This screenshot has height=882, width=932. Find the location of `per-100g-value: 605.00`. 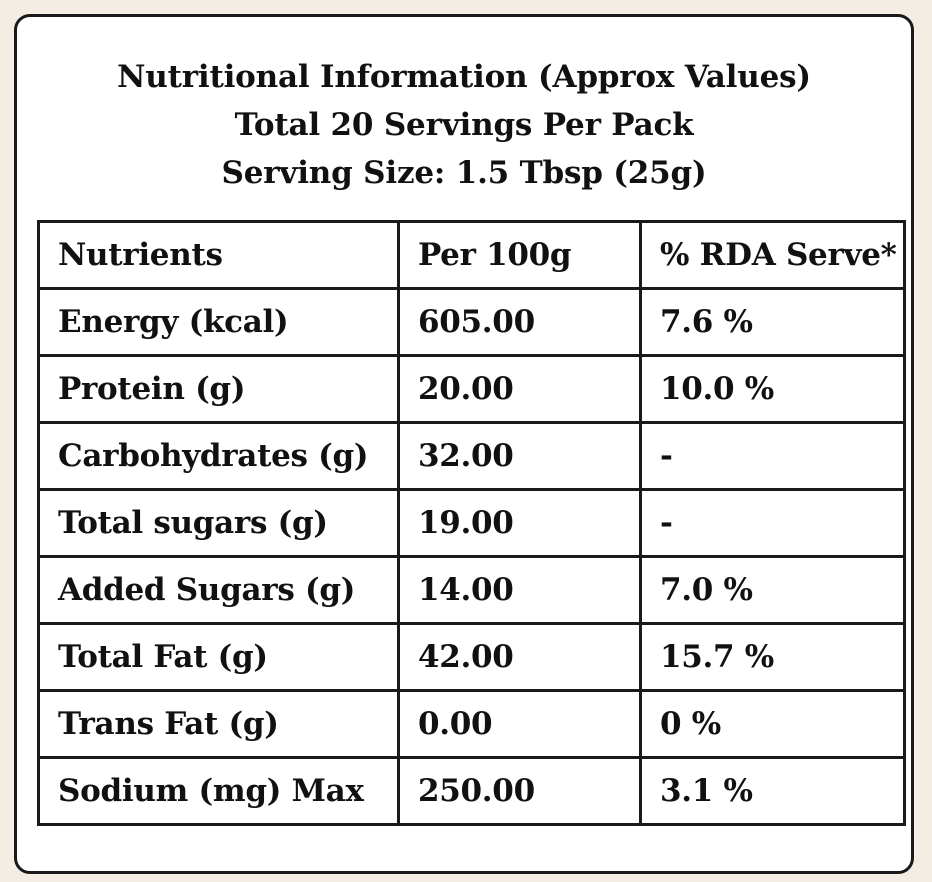

per-100g-value: 605.00 is located at coordinates (519, 322).